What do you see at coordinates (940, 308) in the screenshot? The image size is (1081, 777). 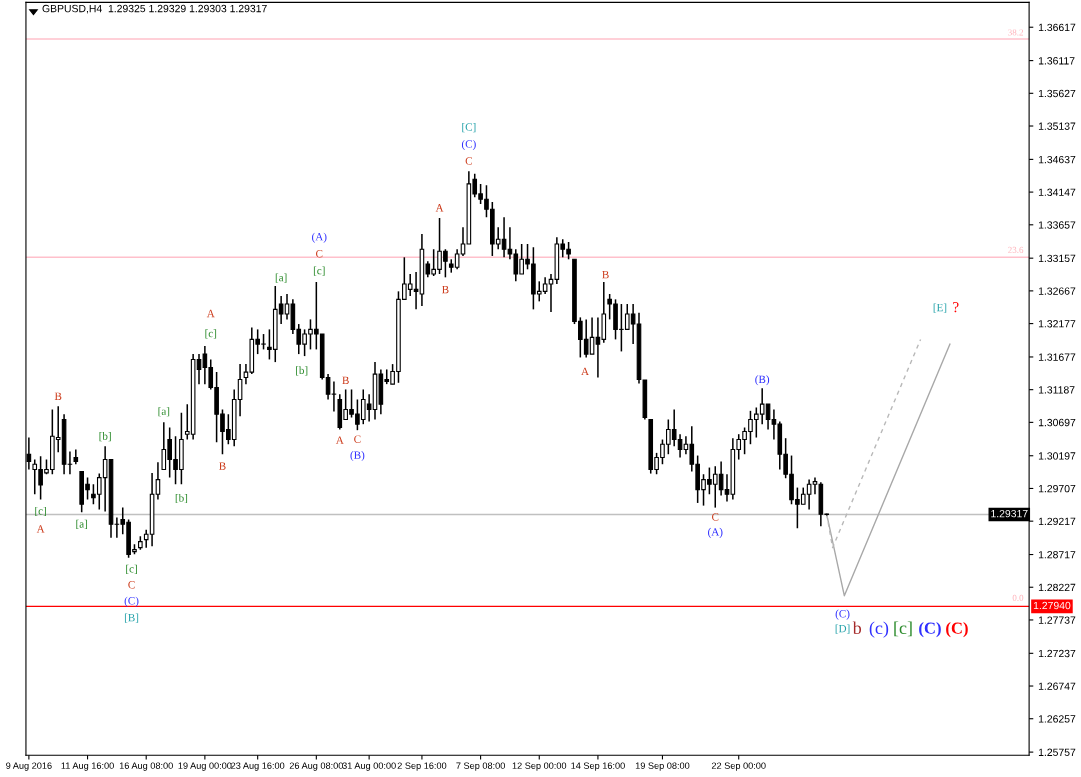 I see `annotation: [E]` at bounding box center [940, 308].